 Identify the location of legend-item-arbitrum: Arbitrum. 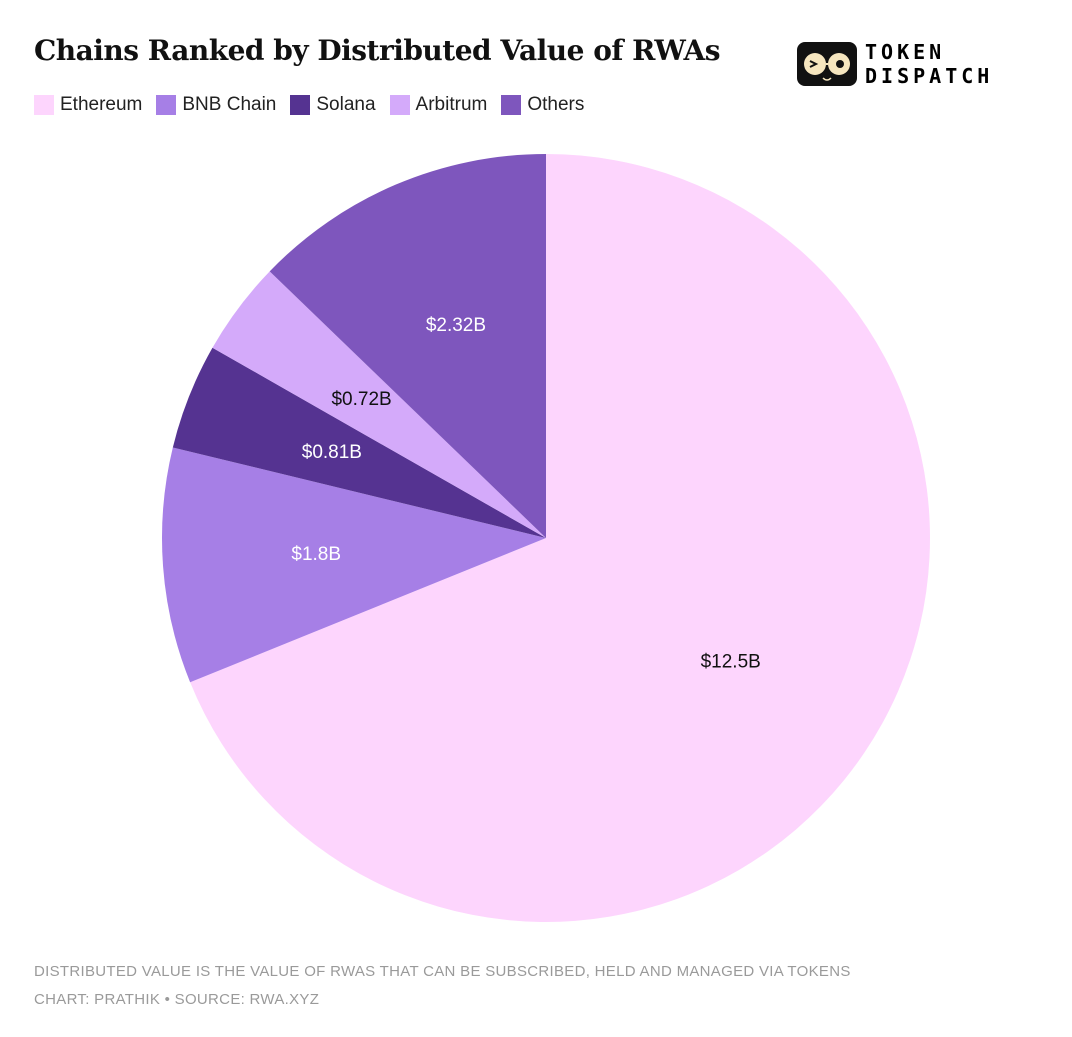
(438, 105).